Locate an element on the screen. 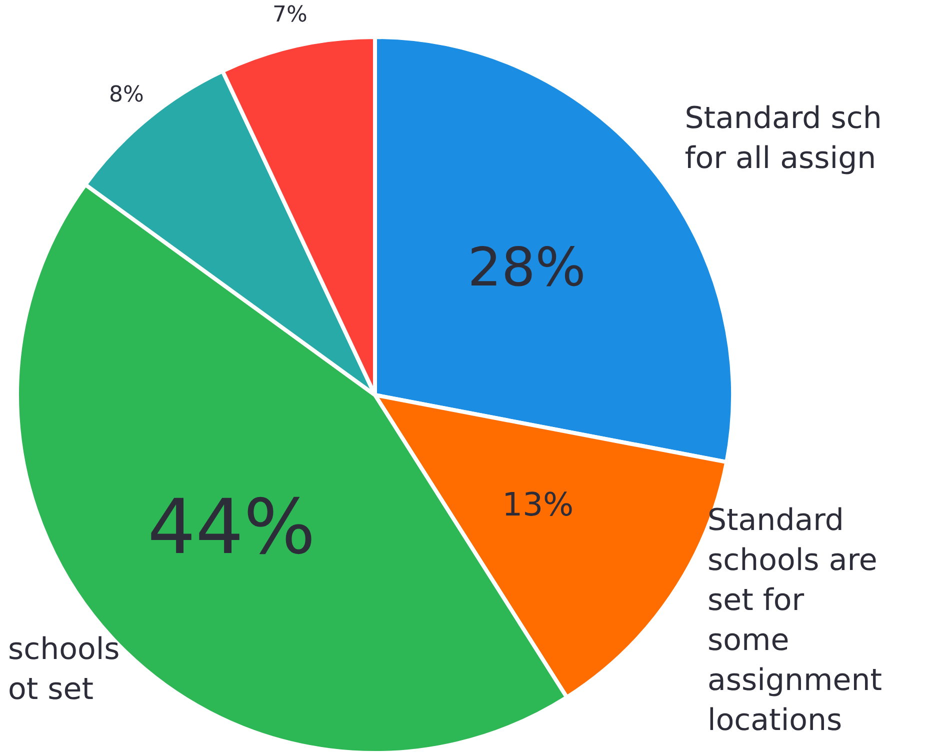 The width and height of the screenshot is (934, 755). data-label: 8% is located at coordinates (126, 95).